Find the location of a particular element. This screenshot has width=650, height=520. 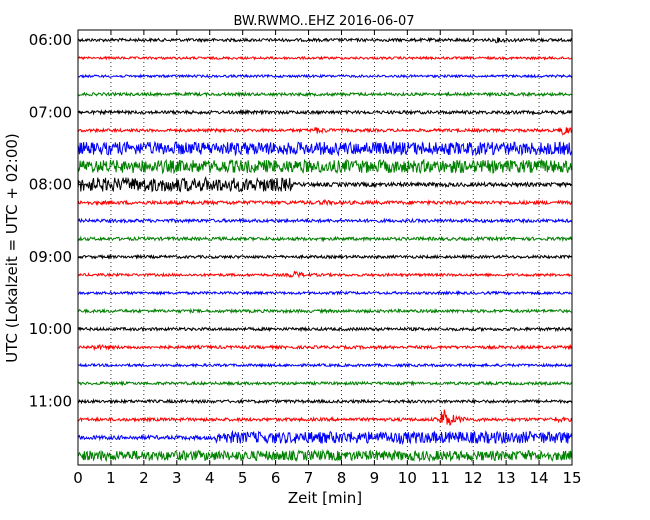

x-tick-label: 11 is located at coordinates (440, 478).